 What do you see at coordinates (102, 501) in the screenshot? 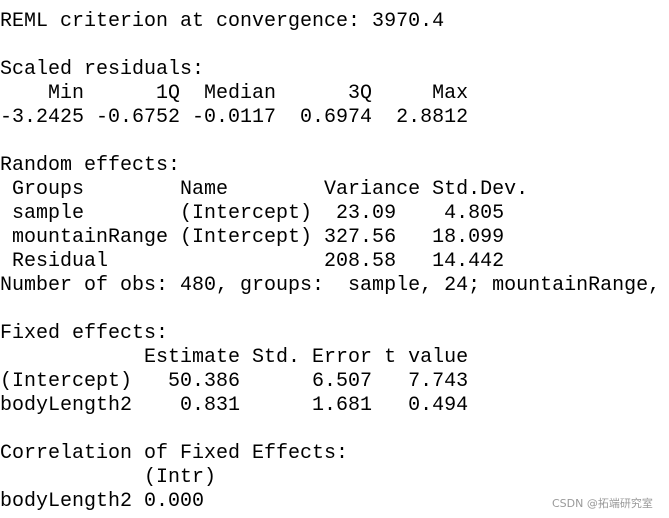
I see `output-line: bodyLength2 0.000` at bounding box center [102, 501].